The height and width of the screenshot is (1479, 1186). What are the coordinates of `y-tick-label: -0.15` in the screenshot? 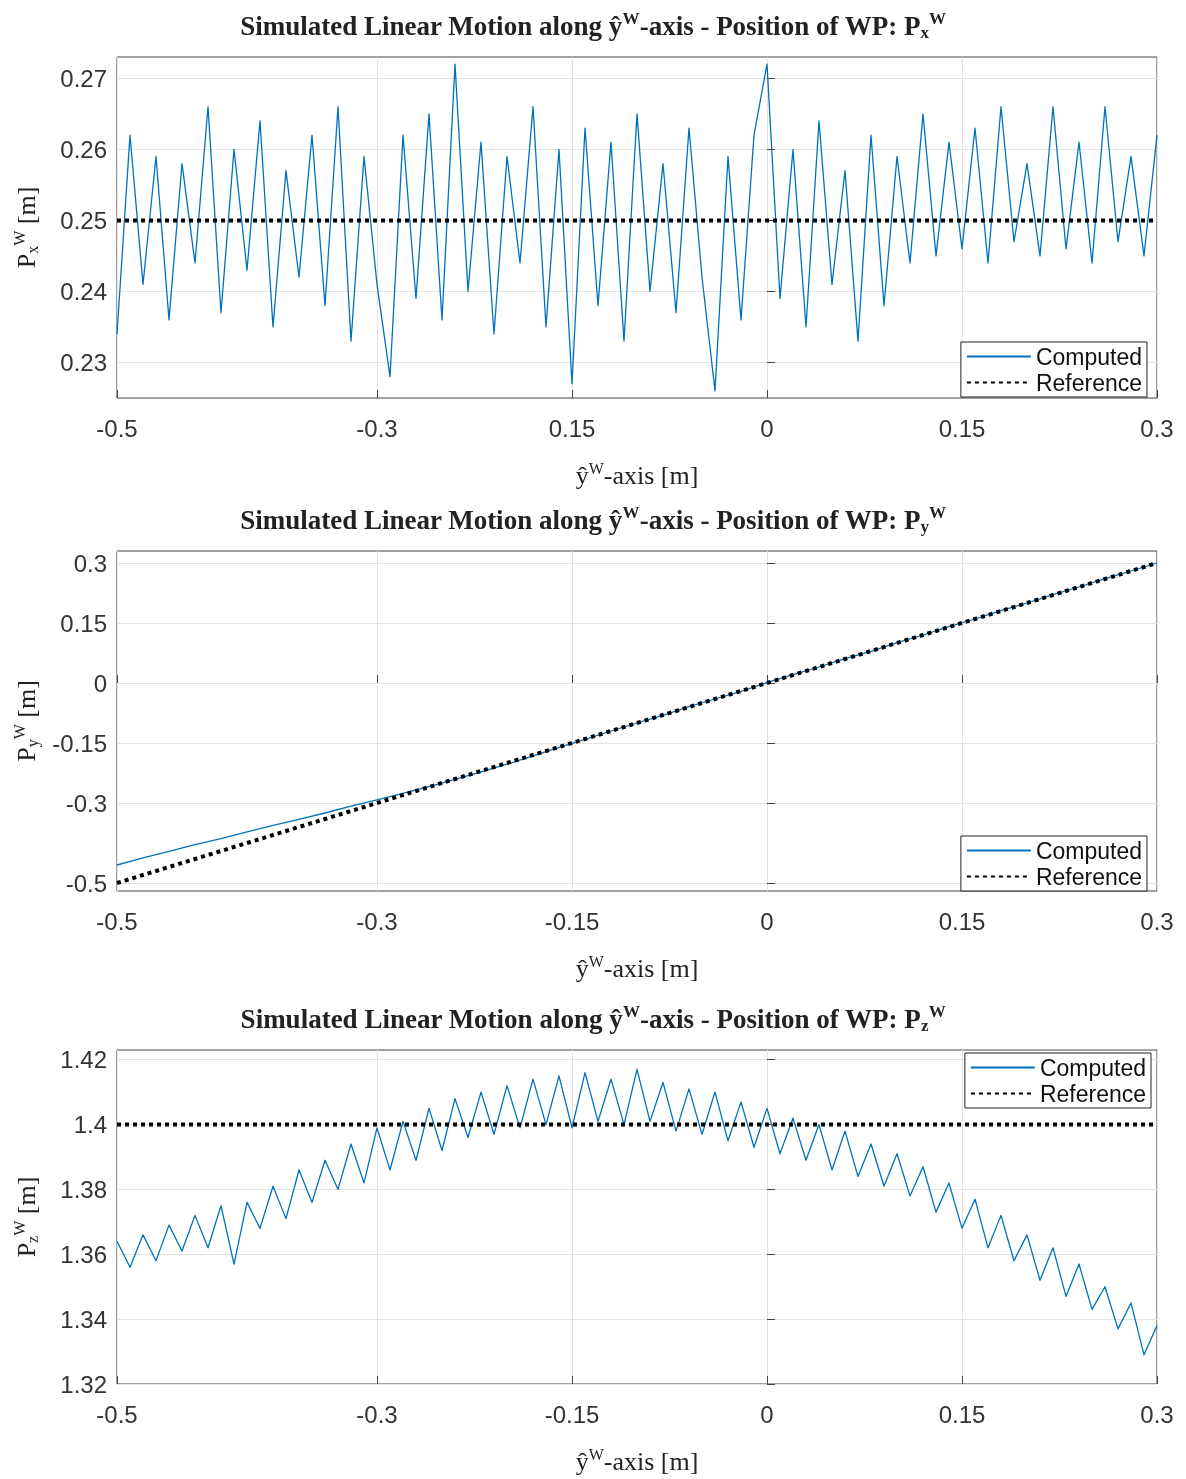 It's located at (79, 743).